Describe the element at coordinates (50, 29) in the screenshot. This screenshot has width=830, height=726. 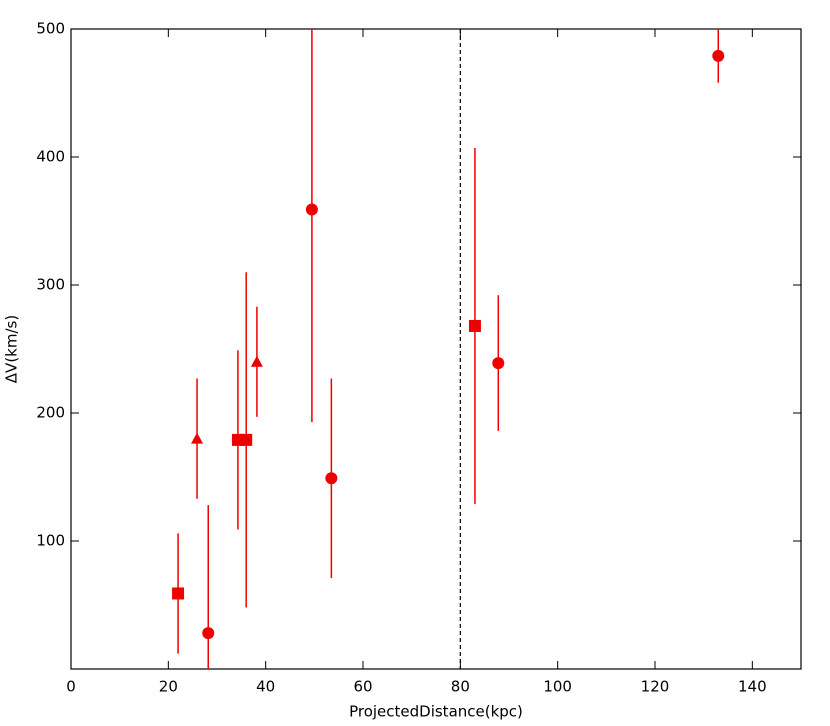
I see `y-tick-label: 500` at that location.